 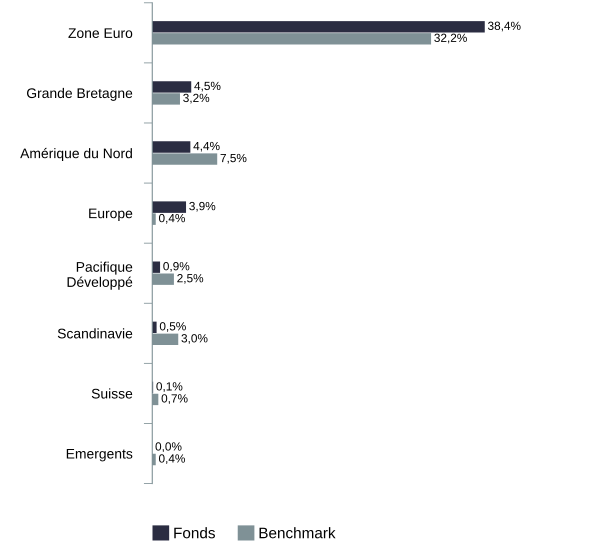 I want to click on data-label: 0,9%, so click(x=176, y=267).